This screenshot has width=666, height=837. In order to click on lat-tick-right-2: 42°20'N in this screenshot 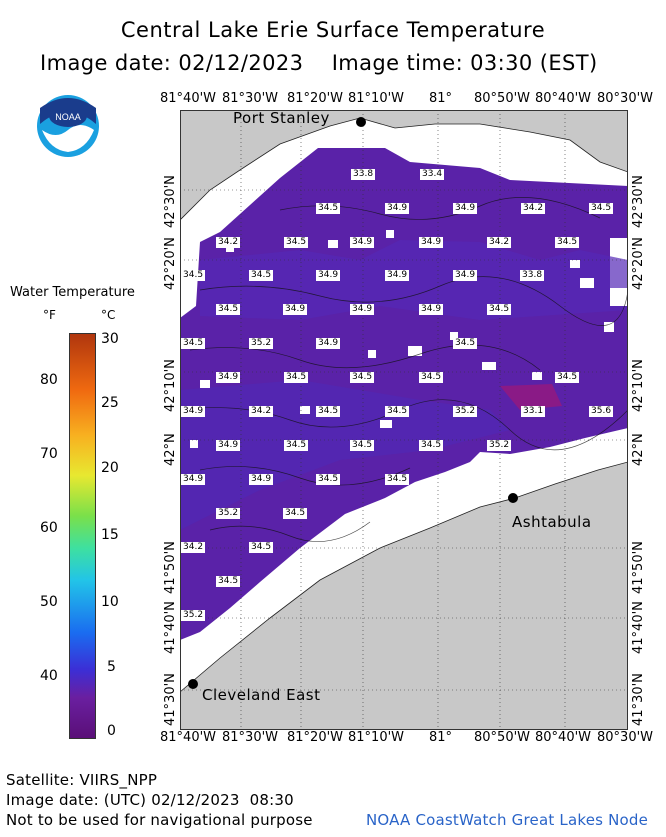, I will do `click(638, 263)`.